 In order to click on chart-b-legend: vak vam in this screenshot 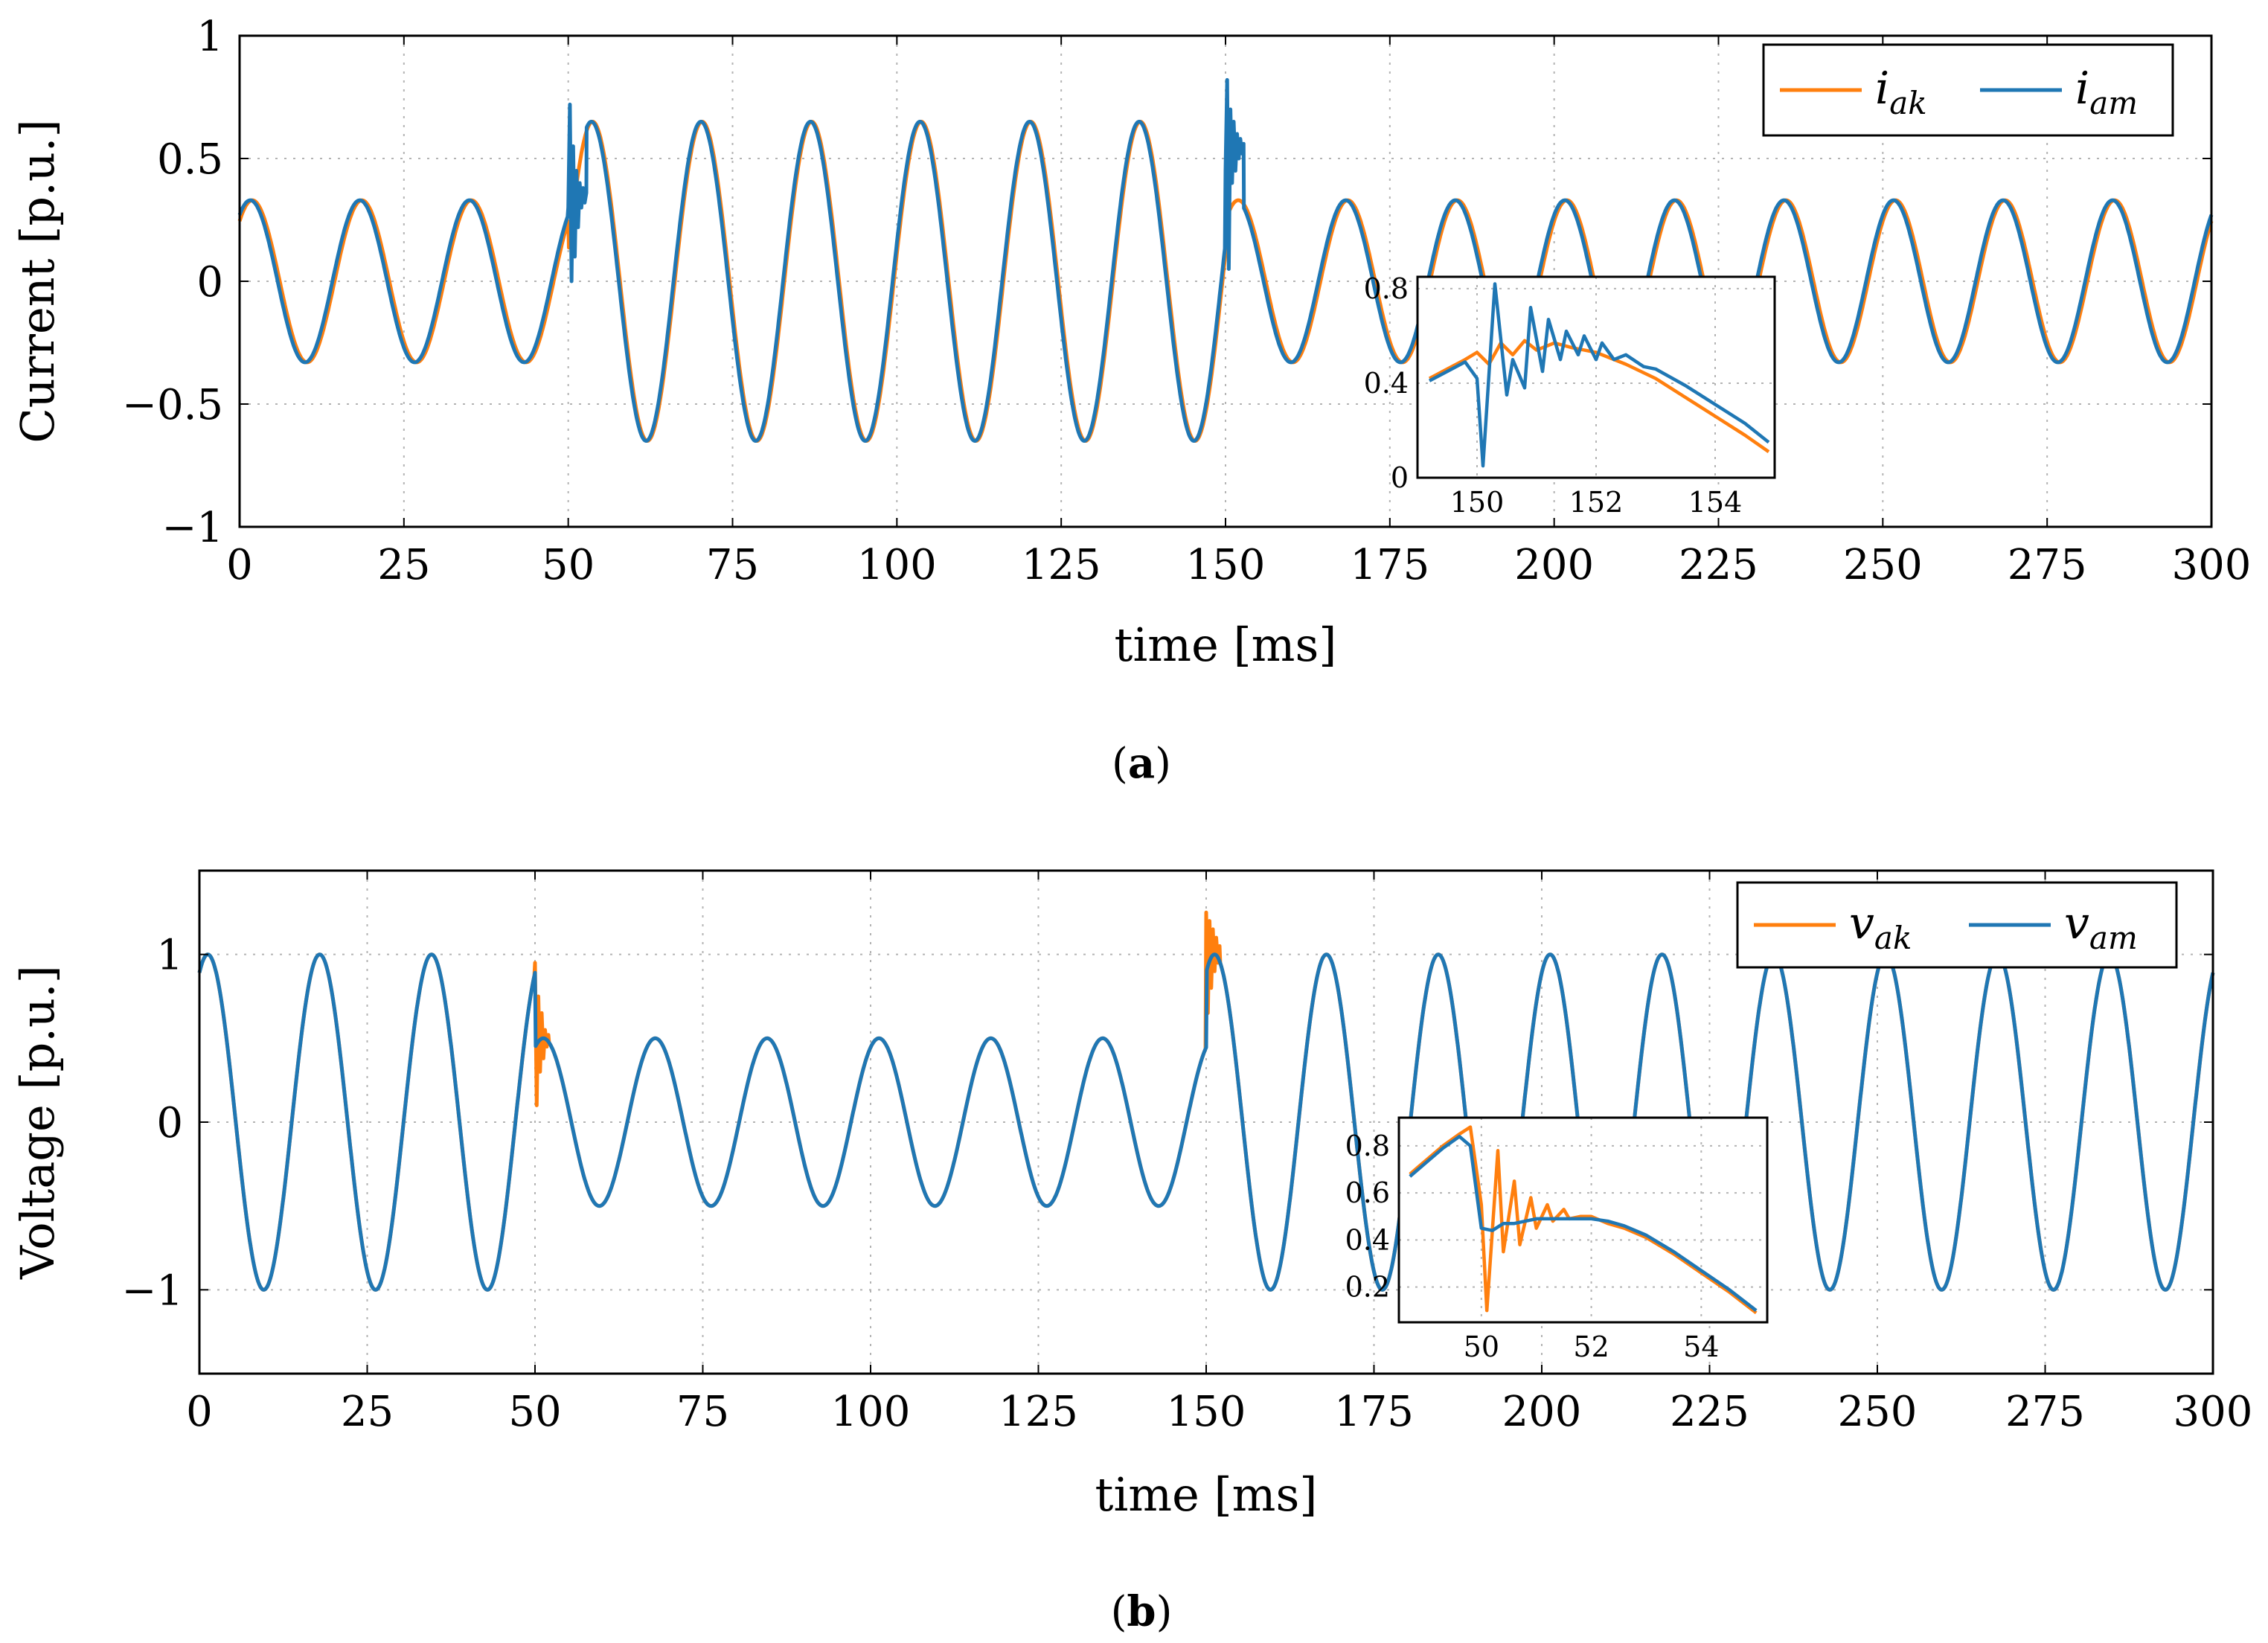, I will do `click(1957, 925)`.